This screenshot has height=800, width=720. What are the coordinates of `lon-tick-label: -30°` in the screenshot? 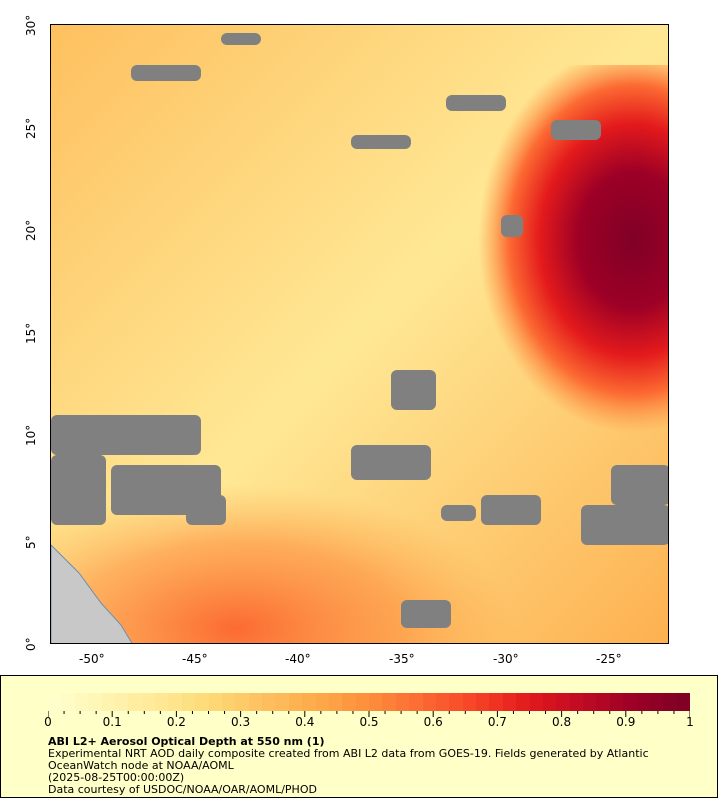 It's located at (506, 659).